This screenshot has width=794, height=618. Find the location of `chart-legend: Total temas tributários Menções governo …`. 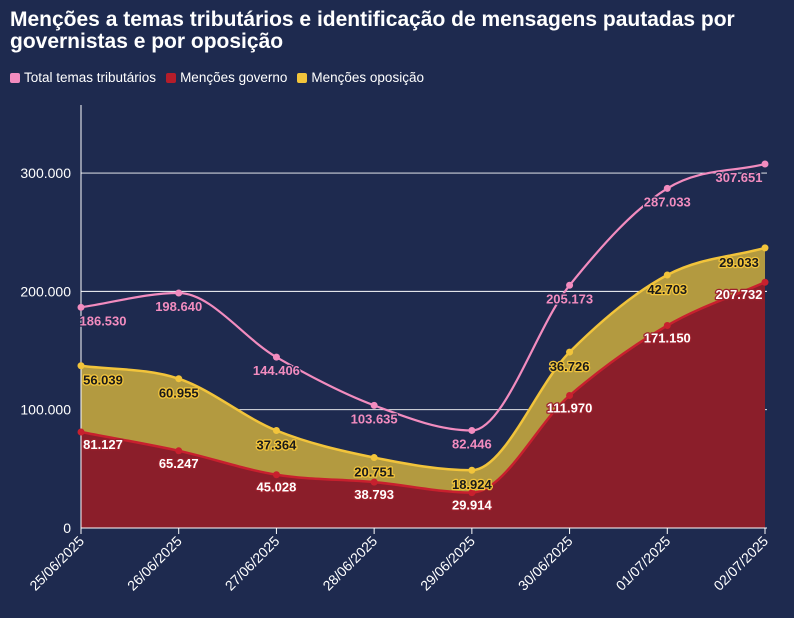

chart-legend: Total temas tributários Menções governo … is located at coordinates (217, 77).